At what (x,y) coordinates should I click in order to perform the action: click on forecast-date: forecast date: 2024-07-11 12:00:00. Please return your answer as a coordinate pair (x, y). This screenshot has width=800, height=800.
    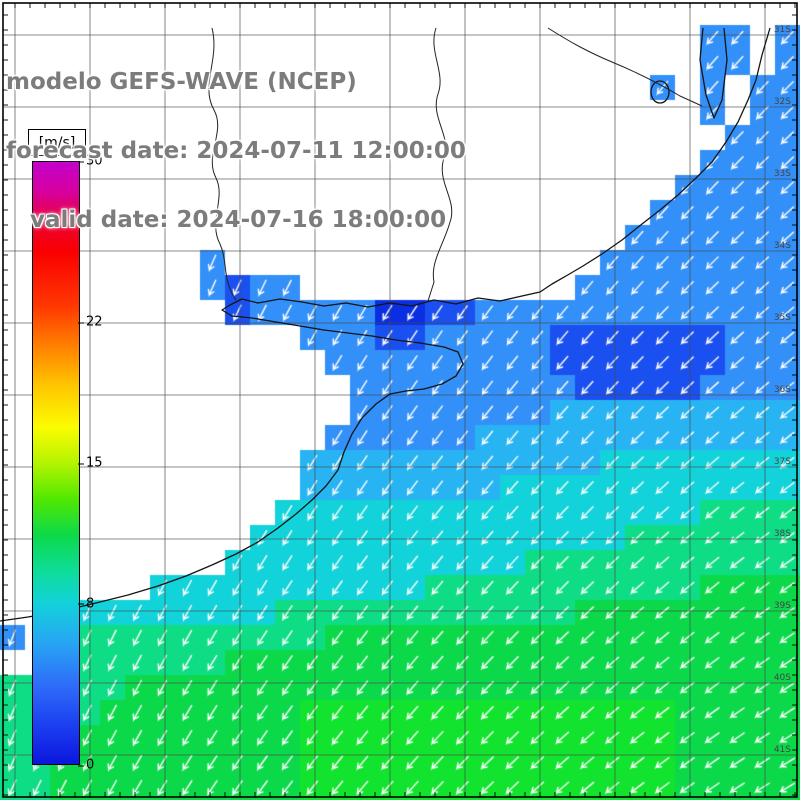
    Looking at the image, I should click on (236, 151).